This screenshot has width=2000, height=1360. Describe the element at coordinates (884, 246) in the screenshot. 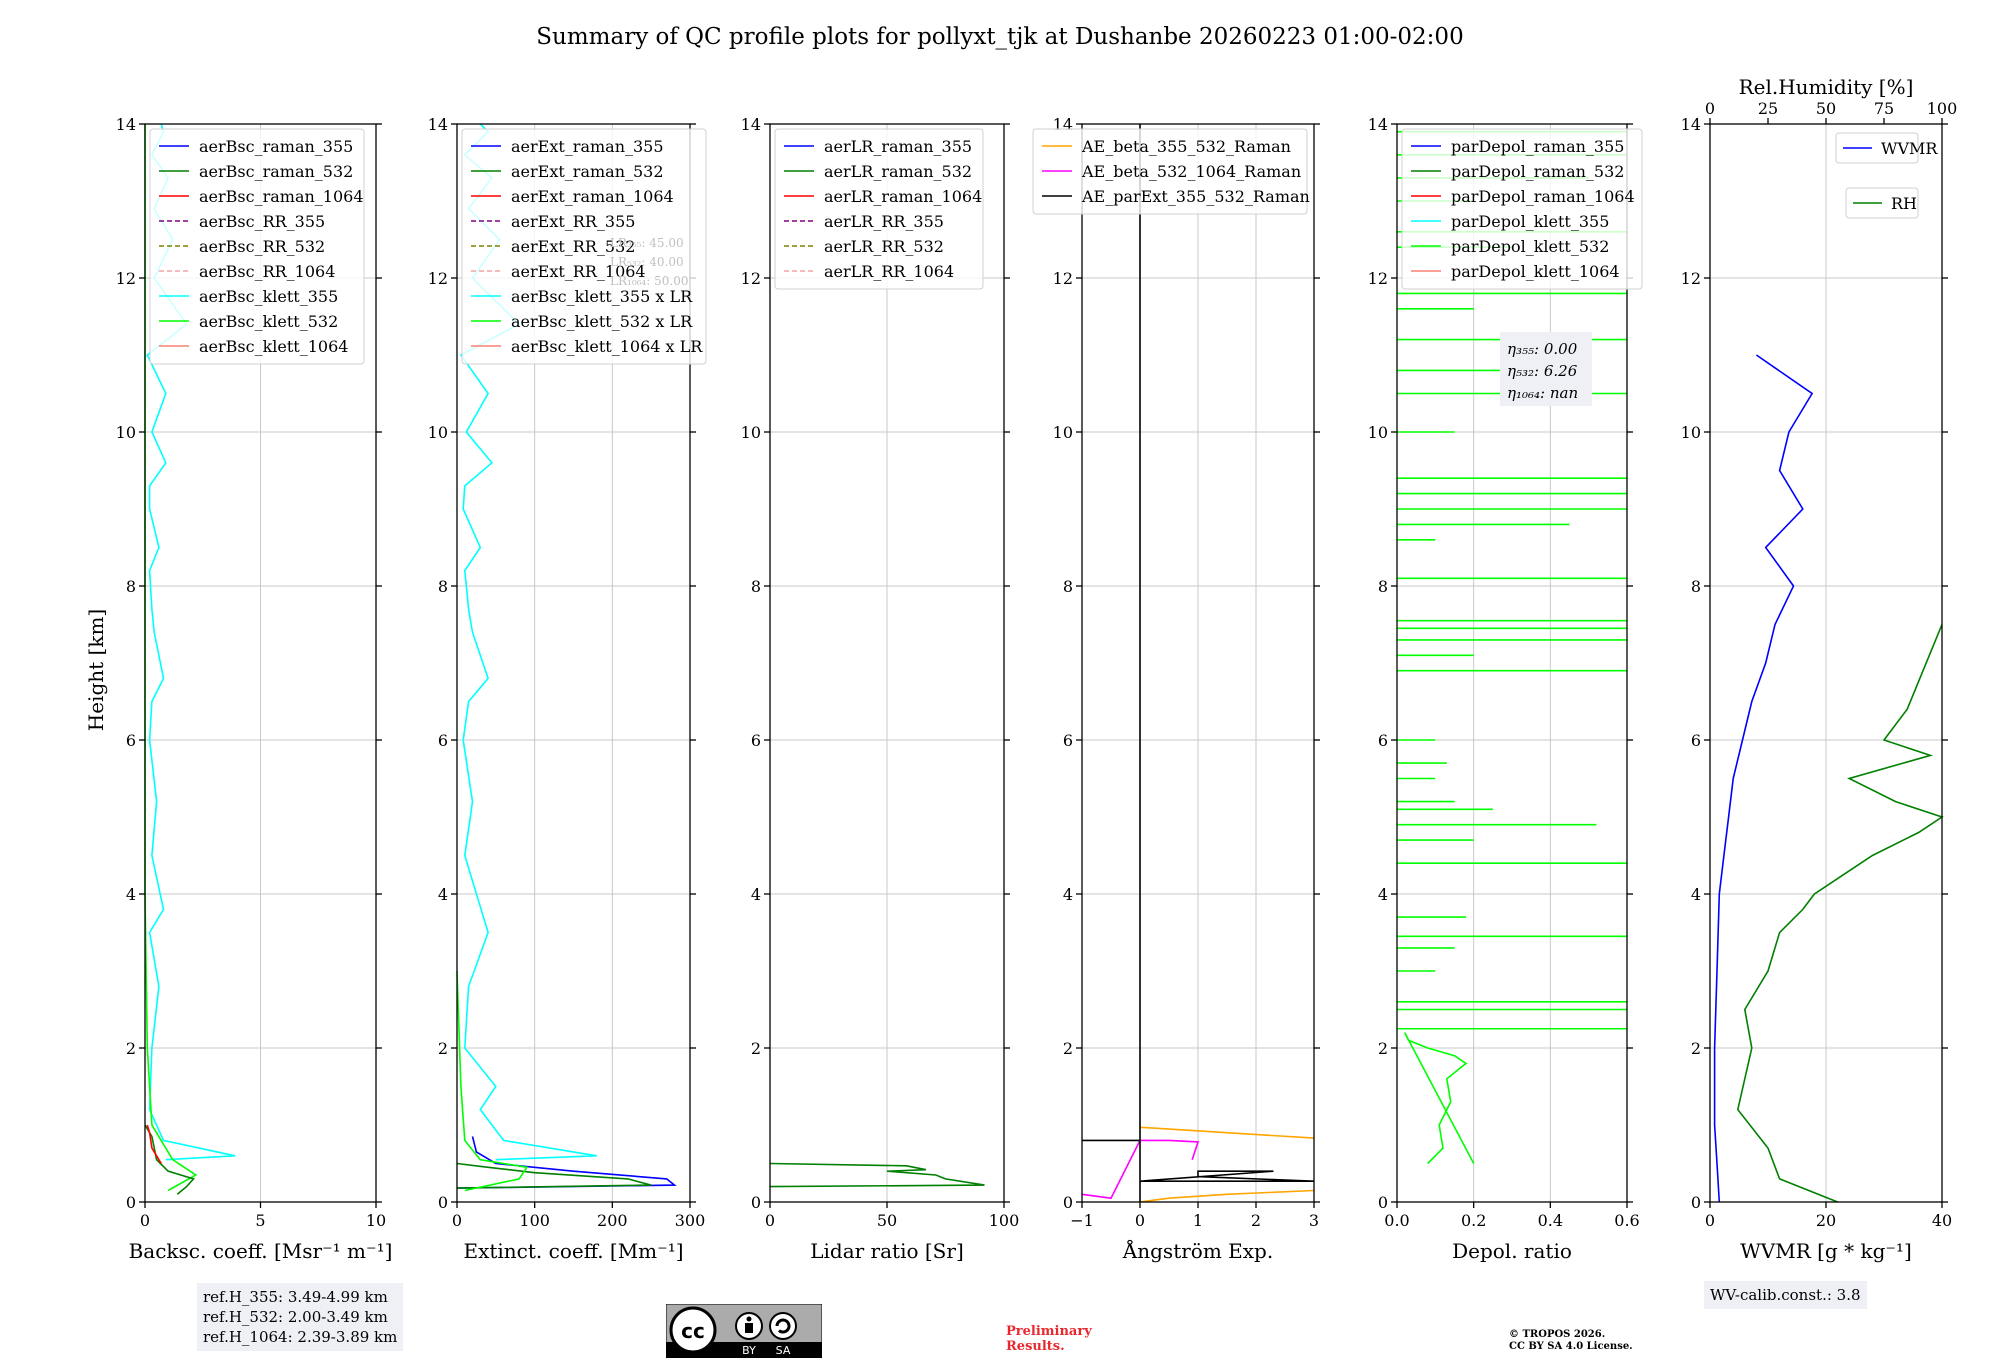

I see `legend-label: aerLR_RR_532` at that location.